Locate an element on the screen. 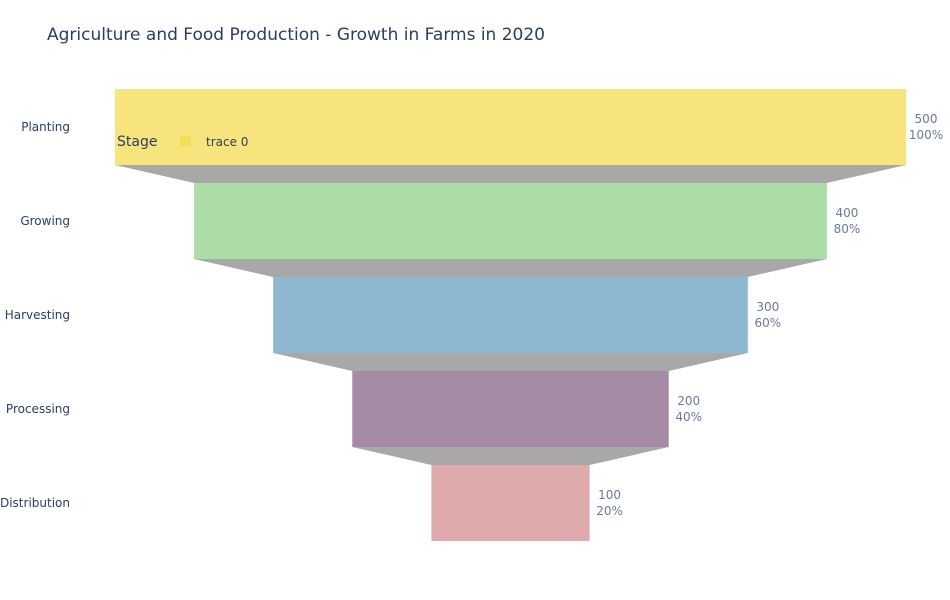 The image size is (950, 600). legend-swatch is located at coordinates (185, 141).